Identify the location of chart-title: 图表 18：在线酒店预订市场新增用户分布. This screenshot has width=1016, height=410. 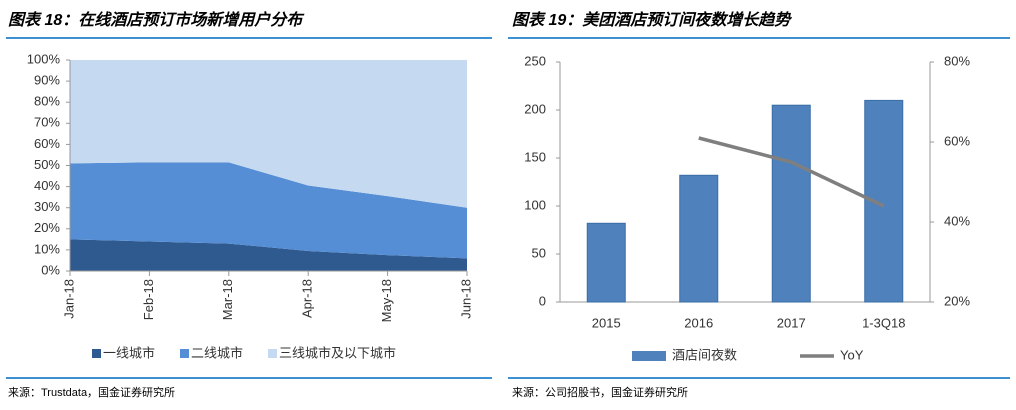
(156, 20).